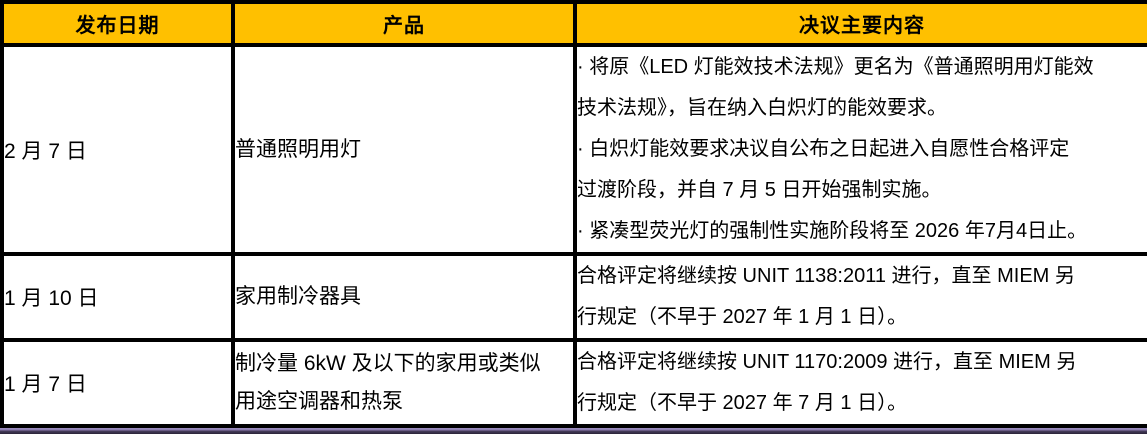  Describe the element at coordinates (742, 403) in the screenshot. I see `content-line: 行规定（不早于 2027 年 7 月 1 日）。` at that location.